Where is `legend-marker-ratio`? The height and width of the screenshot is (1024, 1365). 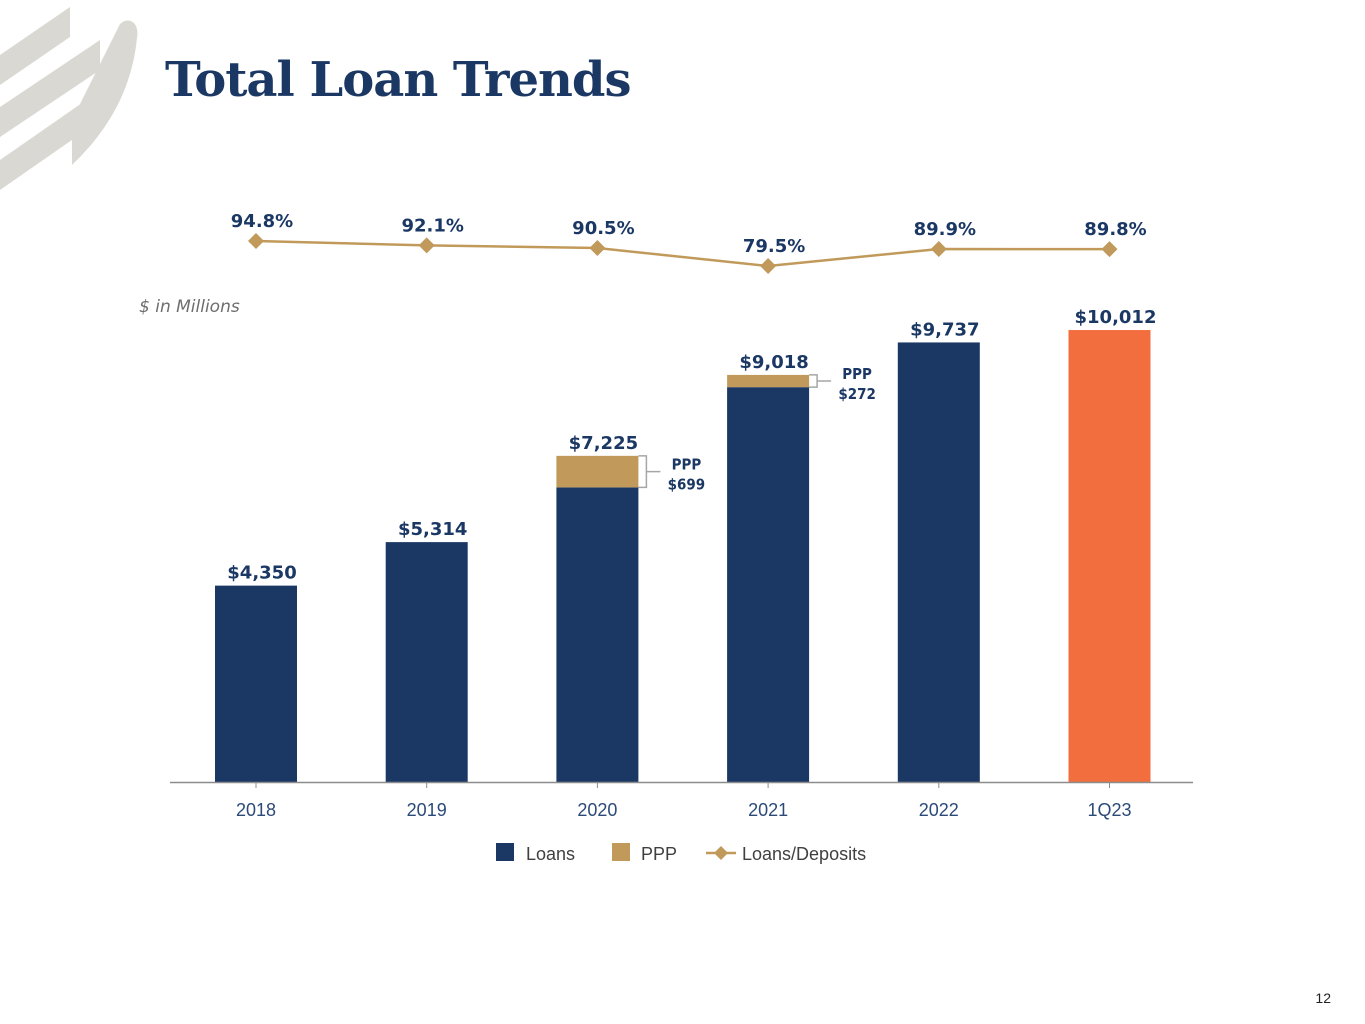
legend-marker-ratio is located at coordinates (721, 853).